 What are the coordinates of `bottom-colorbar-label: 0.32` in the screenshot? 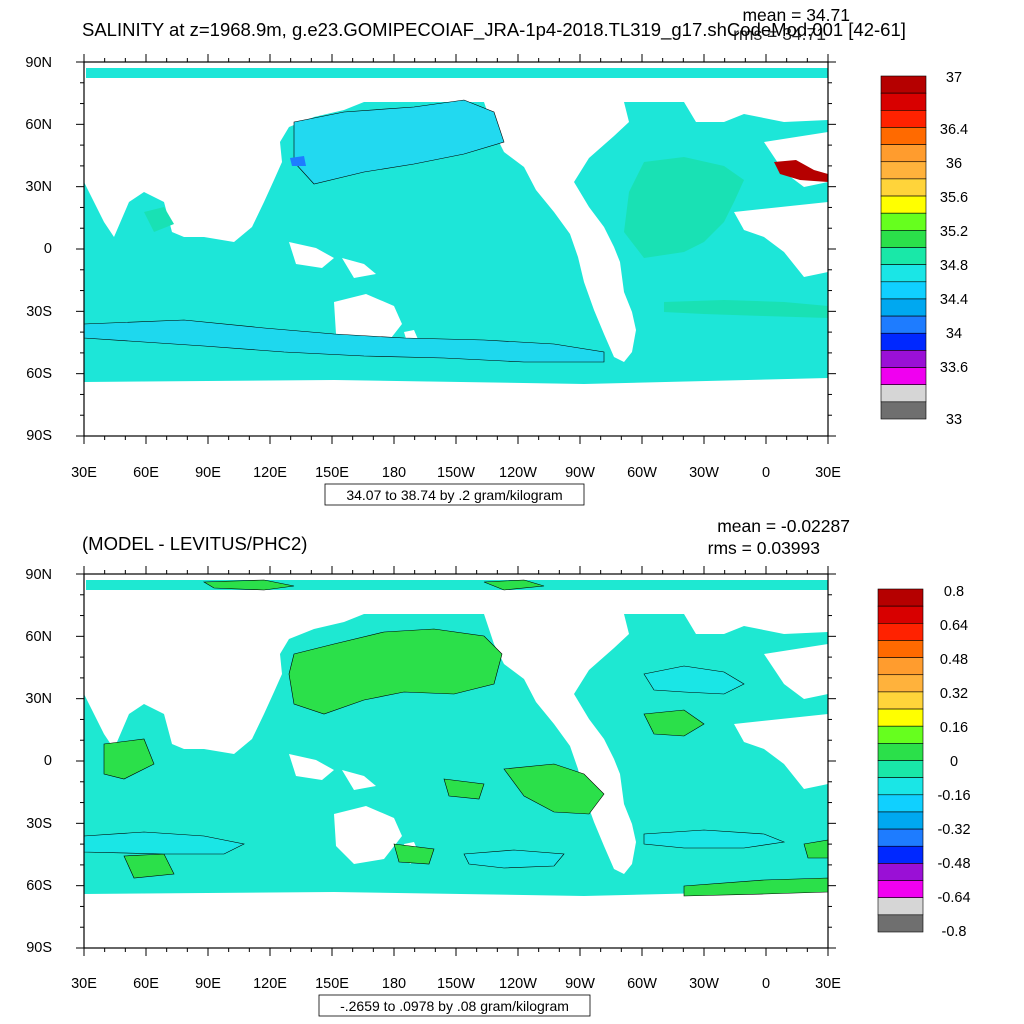 It's located at (954, 694).